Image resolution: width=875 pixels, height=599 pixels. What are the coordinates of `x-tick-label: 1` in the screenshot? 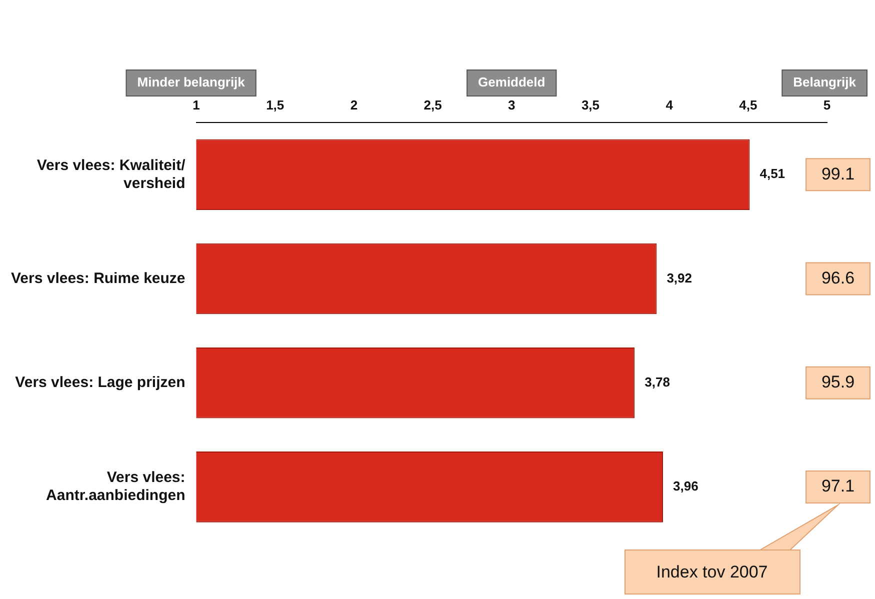 It's located at (196, 104).